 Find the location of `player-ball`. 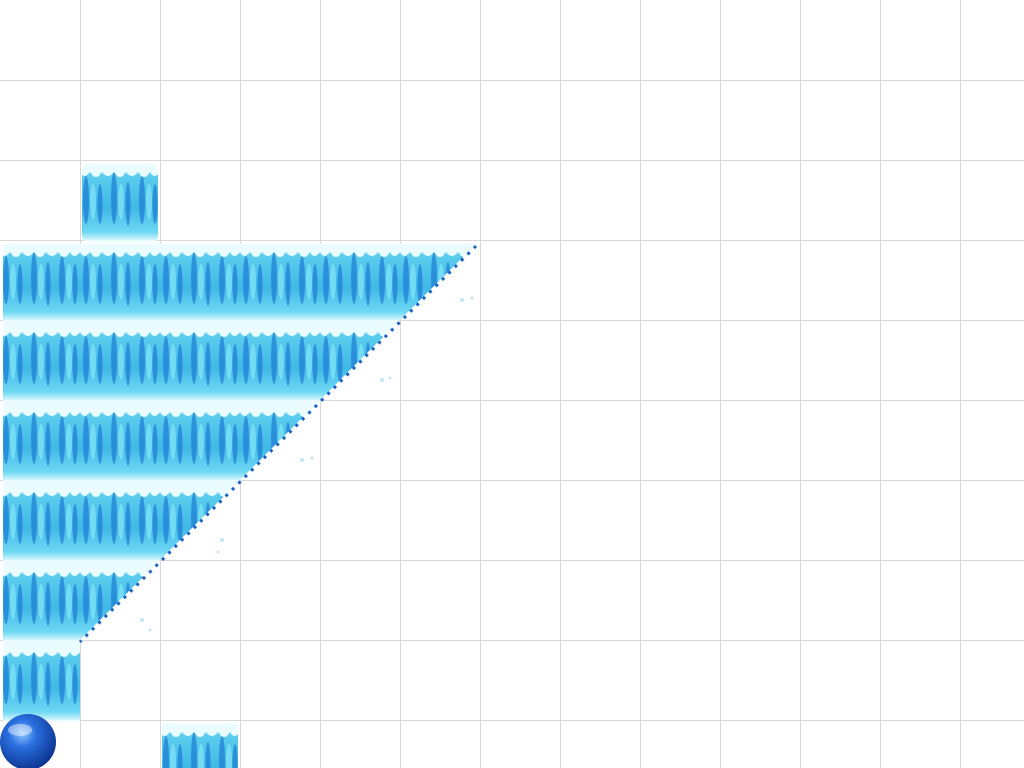

player-ball is located at coordinates (28, 741).